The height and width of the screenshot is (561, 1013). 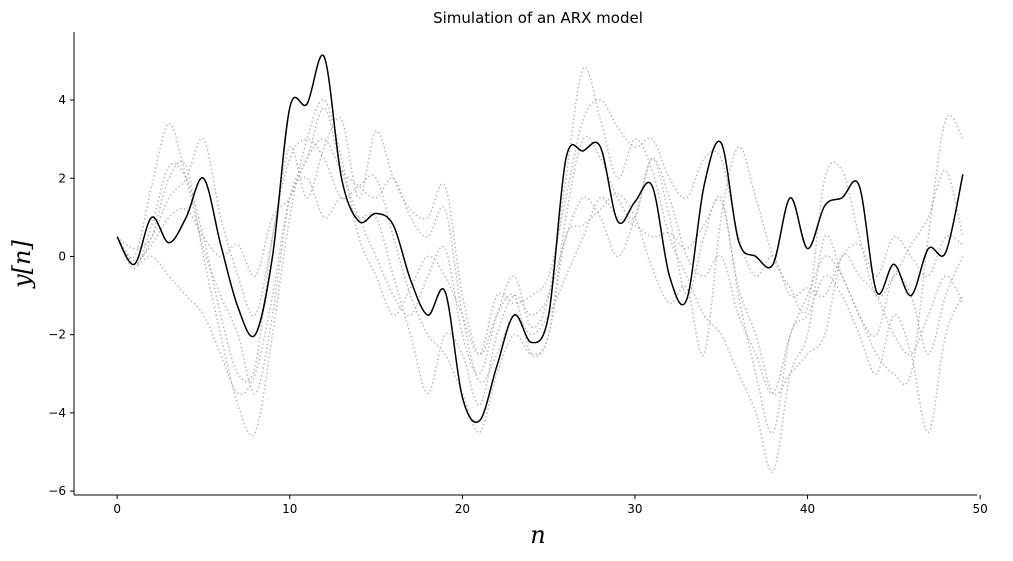 I want to click on x-axis-label: n, so click(x=537, y=535).